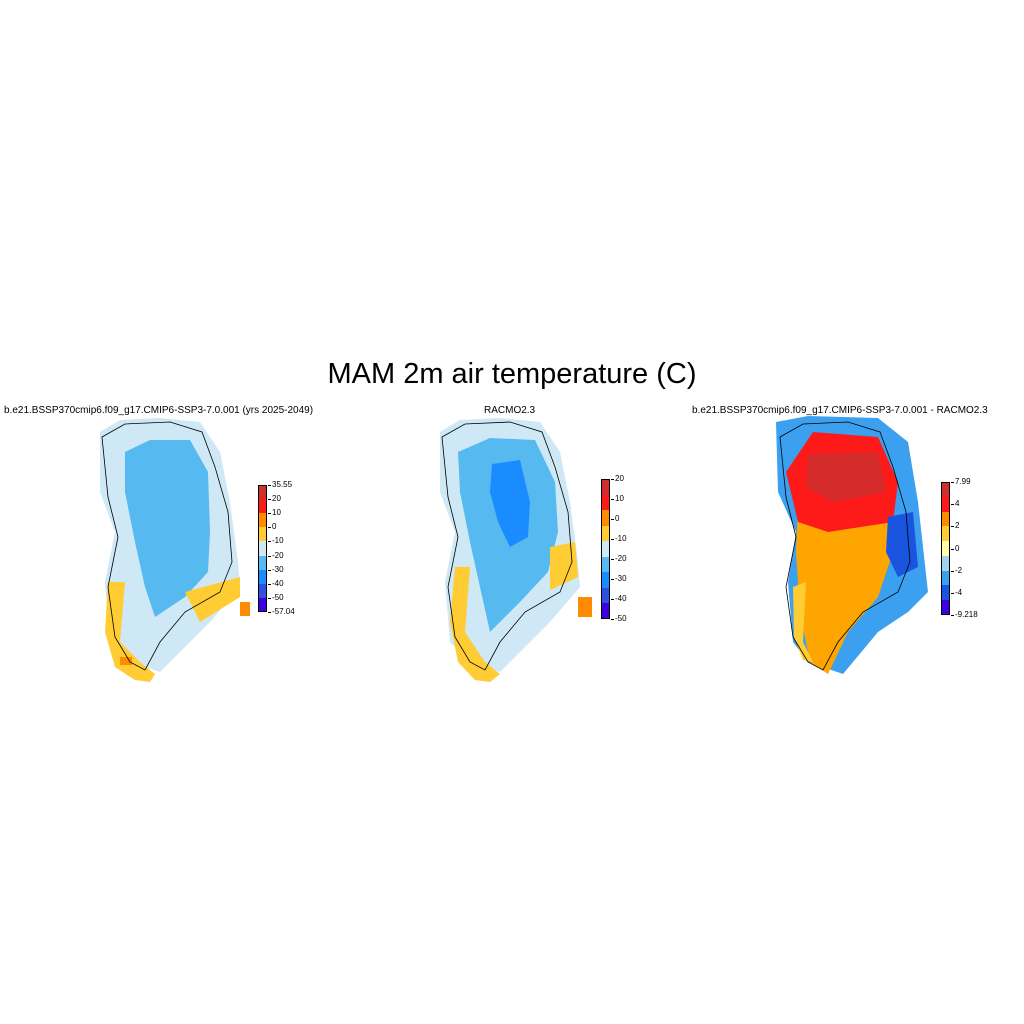 This screenshot has height=1024, width=1024. What do you see at coordinates (283, 611) in the screenshot?
I see `colorbar-label: -57.04` at bounding box center [283, 611].